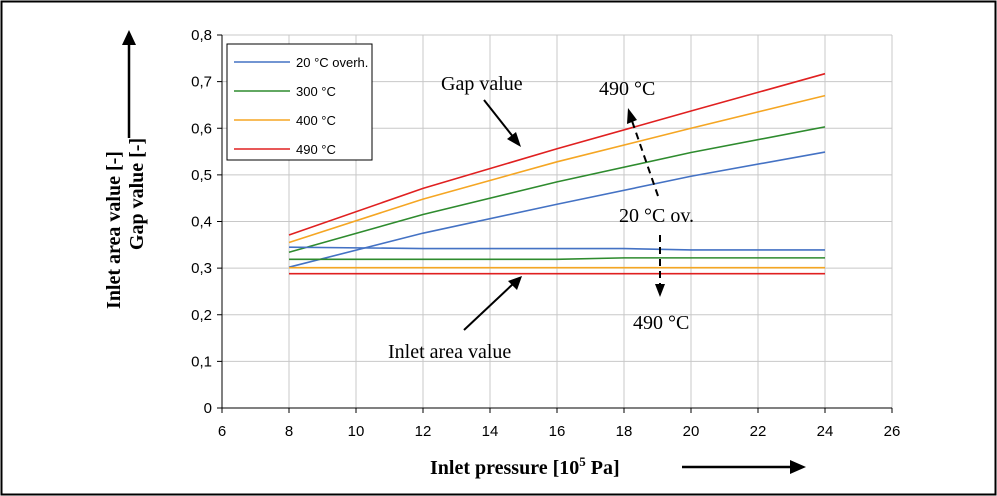  I want to click on x-axis-title: Inlet pressure [105 Pa], so click(525, 466).